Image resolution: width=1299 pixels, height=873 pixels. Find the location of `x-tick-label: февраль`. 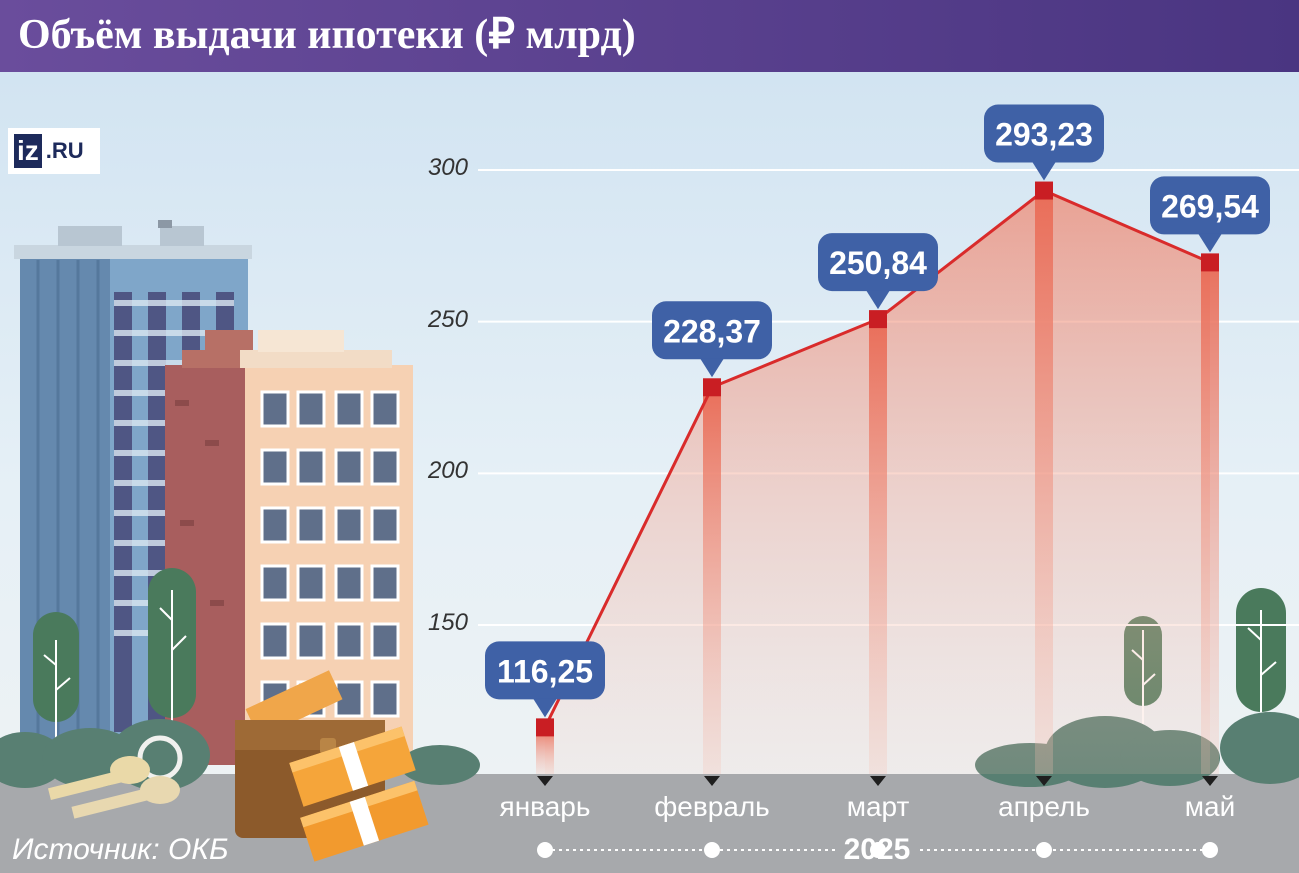

x-tick-label: февраль is located at coordinates (712, 806).